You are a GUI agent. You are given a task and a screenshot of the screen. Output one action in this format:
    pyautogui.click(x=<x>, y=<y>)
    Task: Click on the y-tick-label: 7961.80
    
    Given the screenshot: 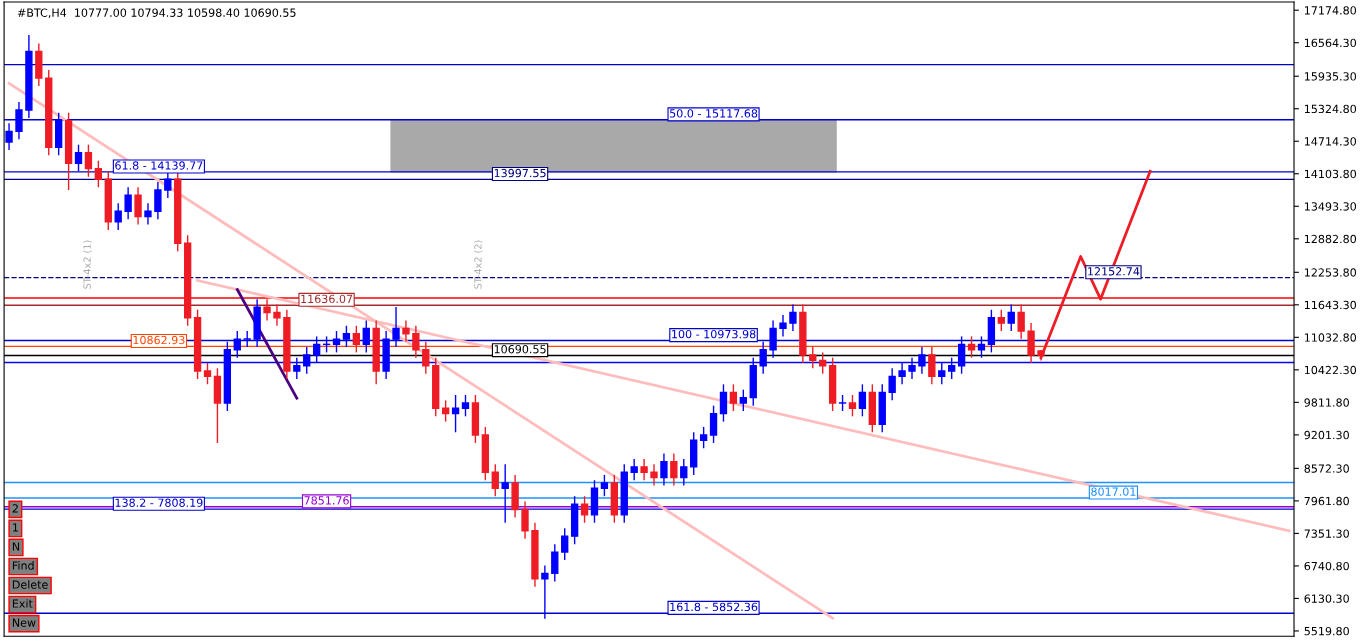 What is the action you would take?
    pyautogui.click(x=1326, y=501)
    